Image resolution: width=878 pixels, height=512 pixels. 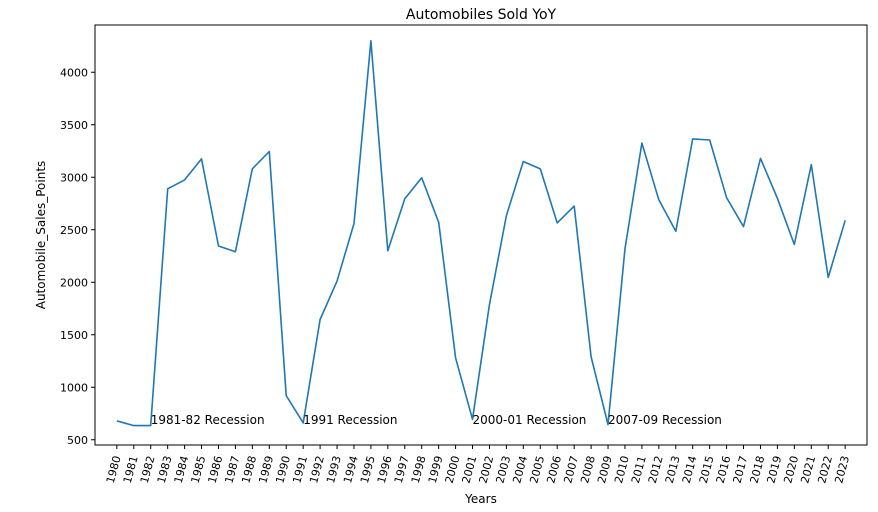 What do you see at coordinates (77, 256) in the screenshot?
I see `y-axis-ticks: 500 1000 1500 2000 2500 3000 3500 4000` at bounding box center [77, 256].